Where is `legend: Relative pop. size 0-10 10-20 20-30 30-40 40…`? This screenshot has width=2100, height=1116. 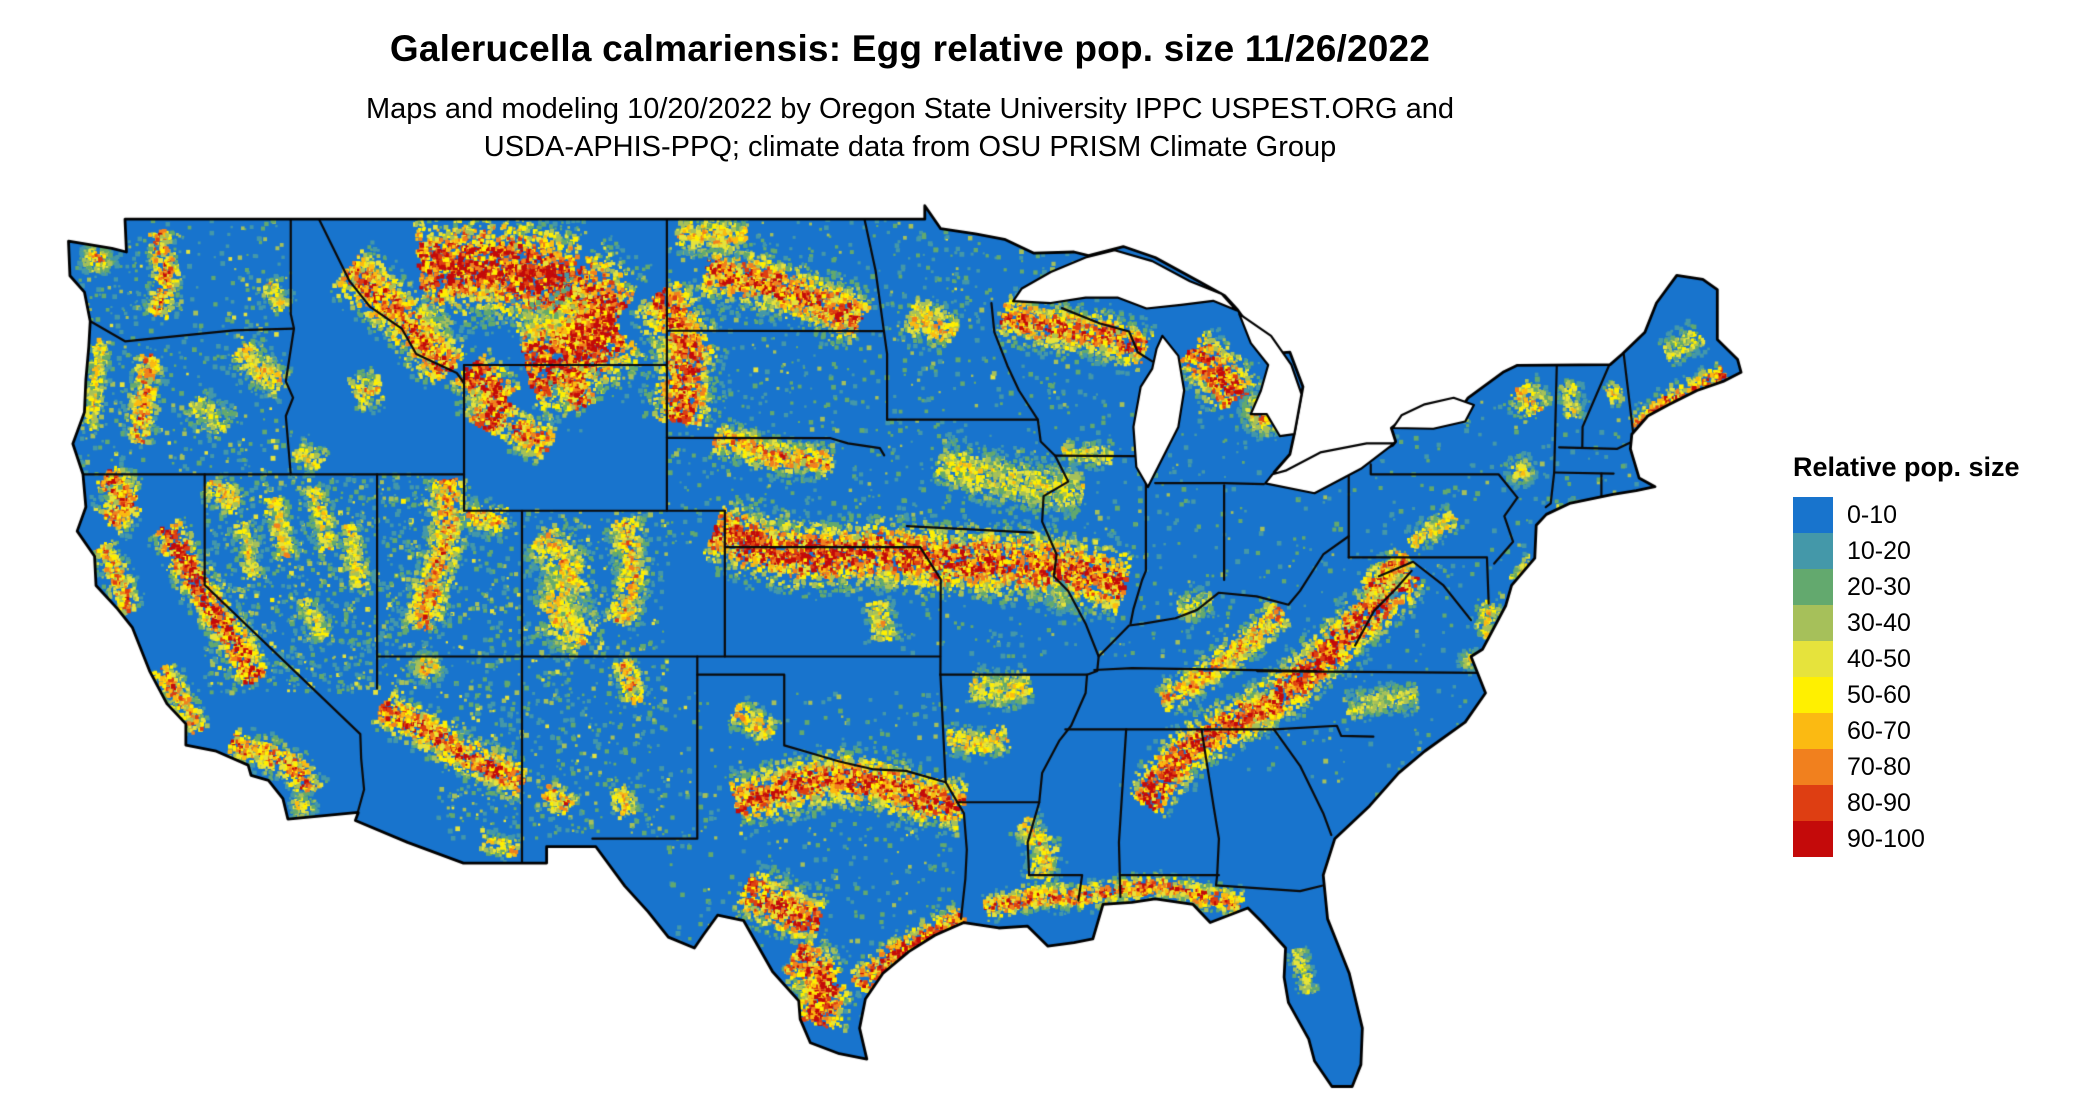
legend: Relative pop. size 0-10 10-20 20-30 30-40 40… is located at coordinates (1943, 654).